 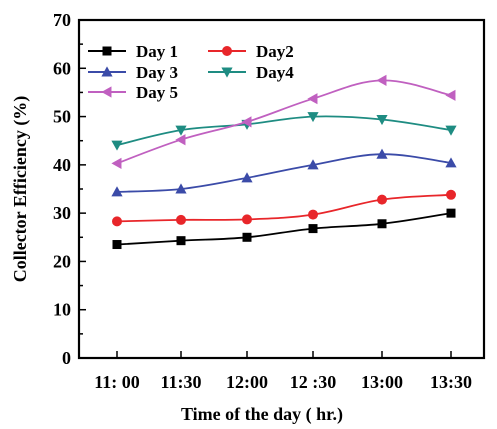 I want to click on legend-label: Day 1, so click(x=157, y=51).